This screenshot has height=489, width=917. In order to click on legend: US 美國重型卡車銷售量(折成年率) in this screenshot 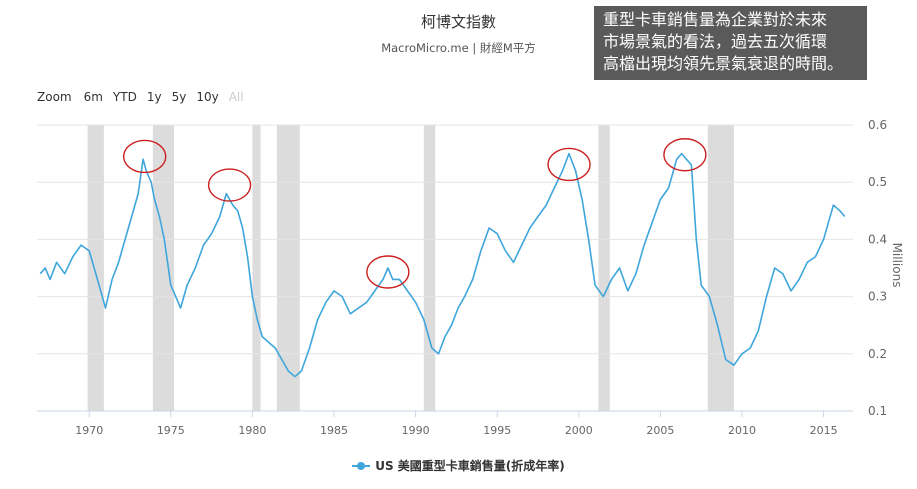, I will do `click(458, 465)`.